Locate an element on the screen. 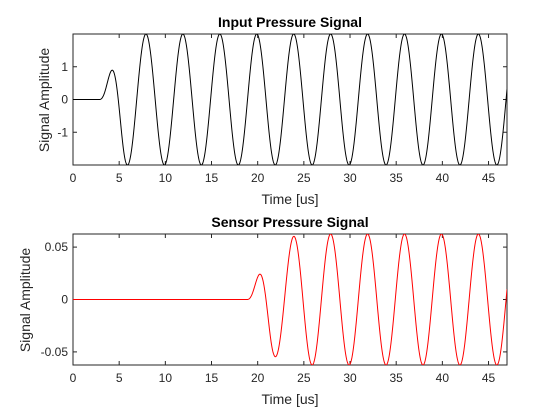 The height and width of the screenshot is (420, 560). input-chart-title: Input Pressure Signal is located at coordinates (290, 22).